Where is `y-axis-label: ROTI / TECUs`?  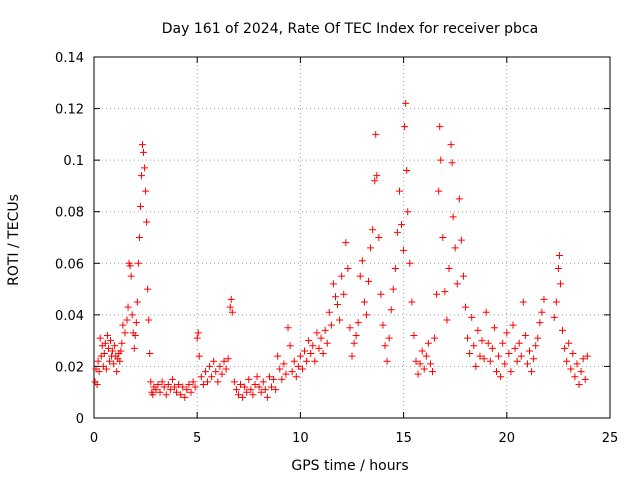 y-axis-label: ROTI / TECUs is located at coordinates (14, 240).